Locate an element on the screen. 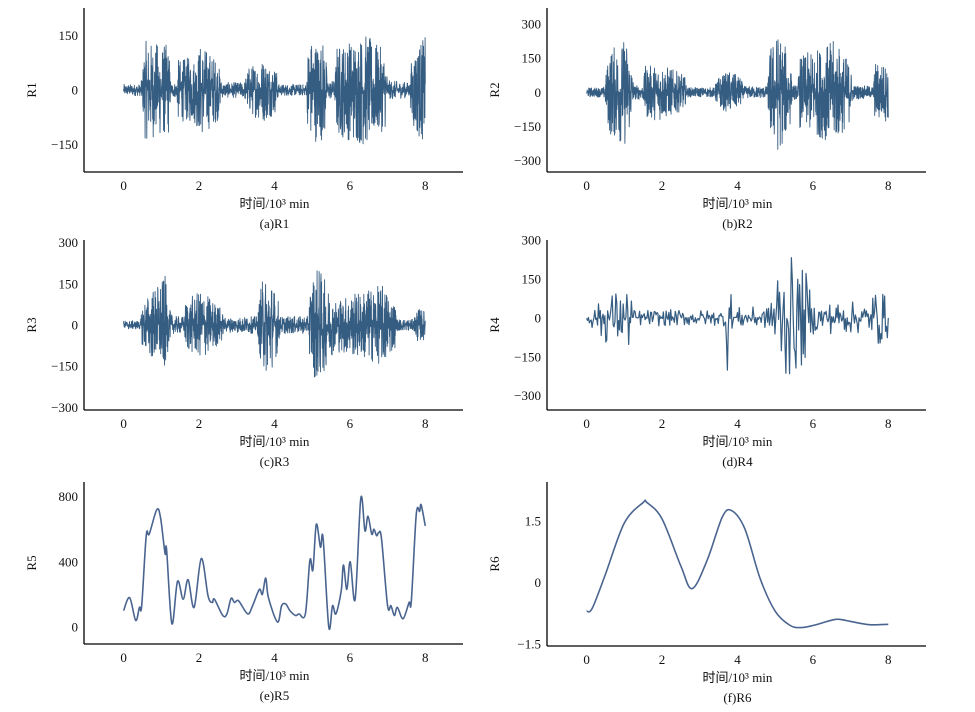 The width and height of the screenshot is (975, 712). subplot-R2: 0 2 4 6 8 −300 −150 0 150 300 时间/10³ min (b)R2 R2 is located at coordinates (706, 119).